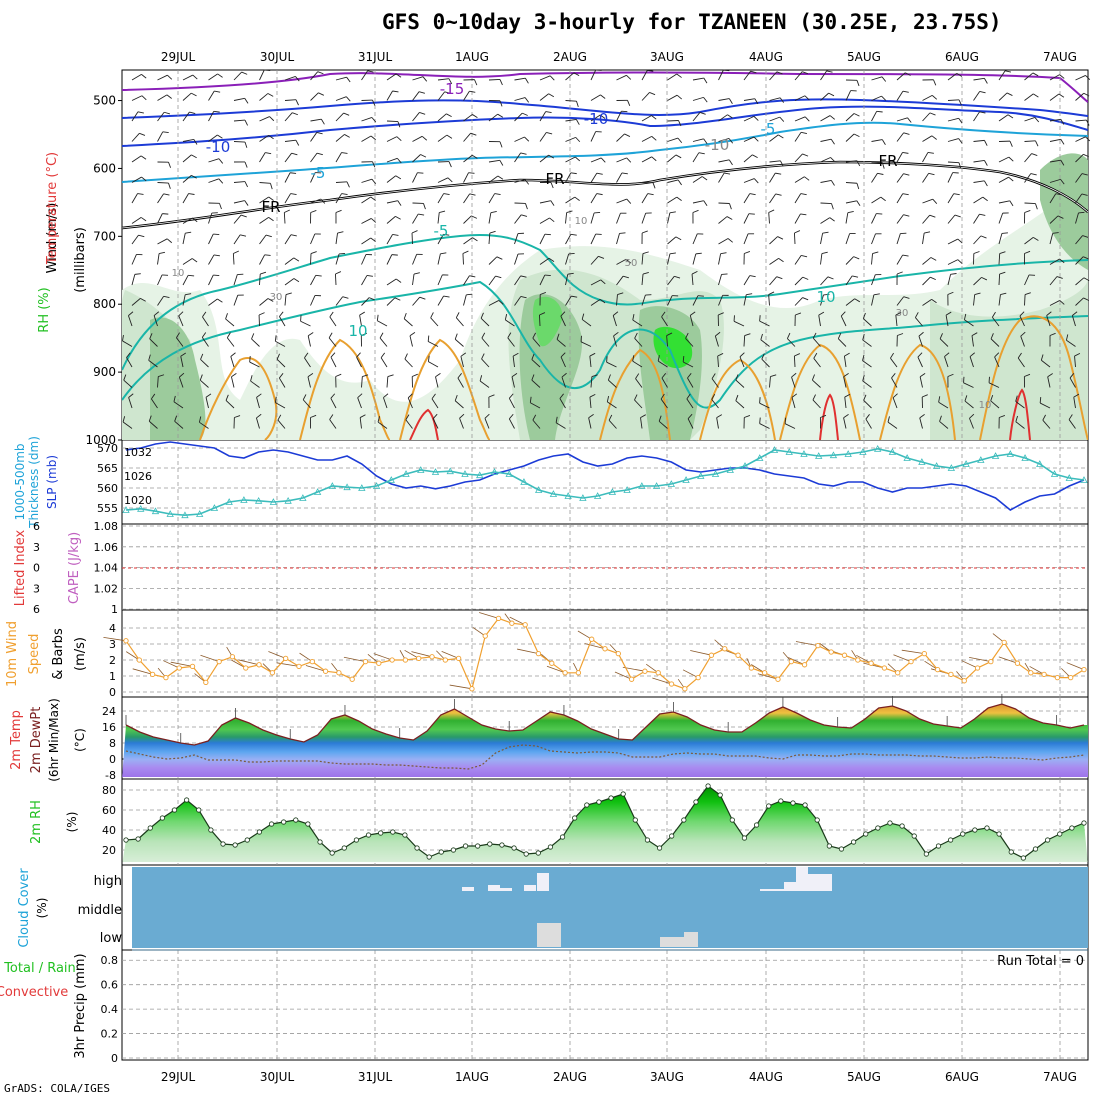  Describe the element at coordinates (107, 468) in the screenshot. I see `thickness-tick-label: 565` at that location.